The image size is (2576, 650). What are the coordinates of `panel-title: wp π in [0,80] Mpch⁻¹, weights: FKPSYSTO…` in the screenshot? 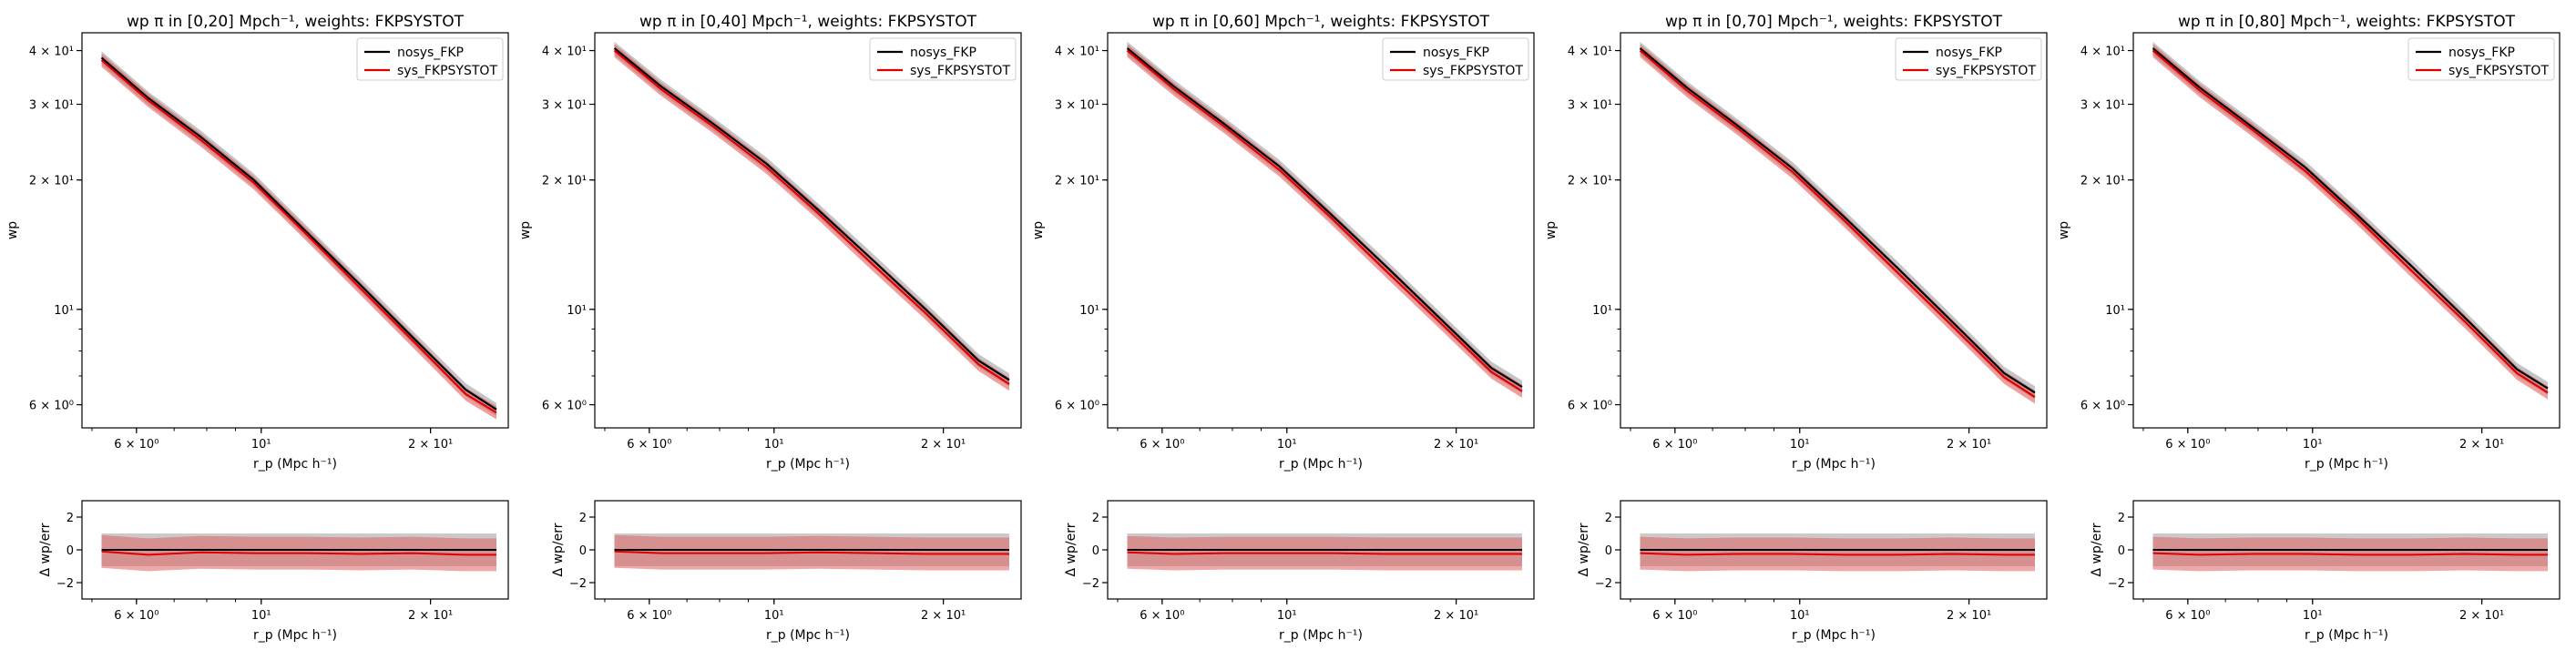 It's located at (2347, 22).